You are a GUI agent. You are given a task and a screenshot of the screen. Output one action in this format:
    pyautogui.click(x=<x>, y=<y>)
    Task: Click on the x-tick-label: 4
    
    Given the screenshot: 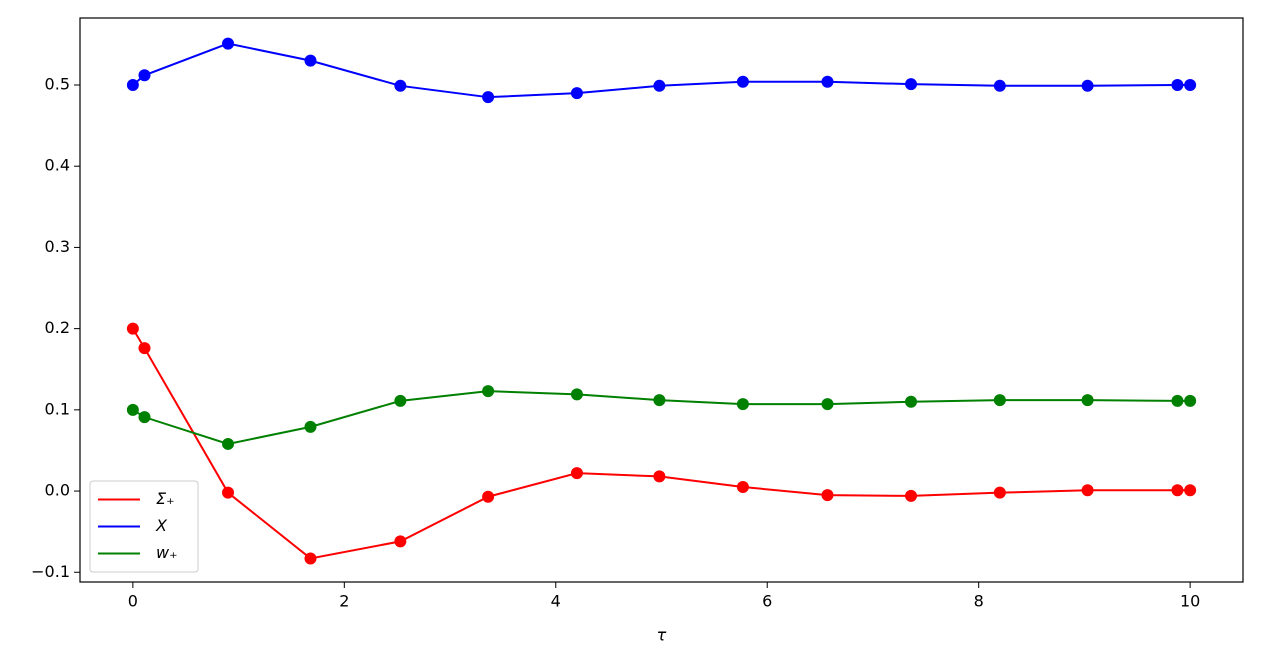 What is the action you would take?
    pyautogui.click(x=556, y=601)
    